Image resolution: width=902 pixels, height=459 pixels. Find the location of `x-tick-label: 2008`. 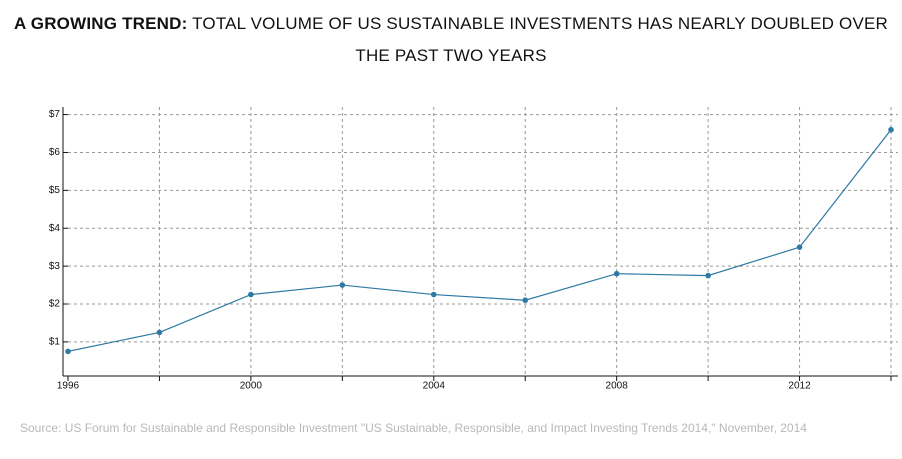

x-tick-label: 2008 is located at coordinates (617, 386).